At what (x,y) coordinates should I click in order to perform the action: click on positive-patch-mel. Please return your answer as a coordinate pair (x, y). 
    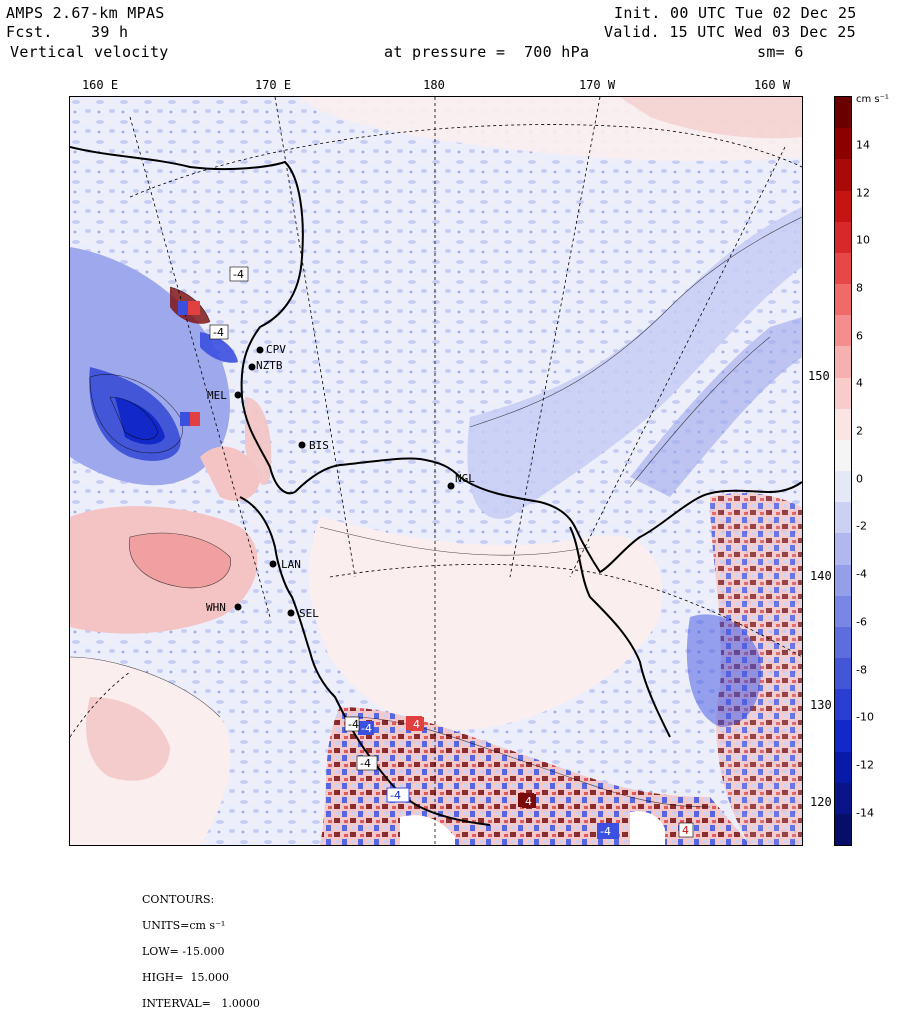
    Looking at the image, I should click on (230, 473).